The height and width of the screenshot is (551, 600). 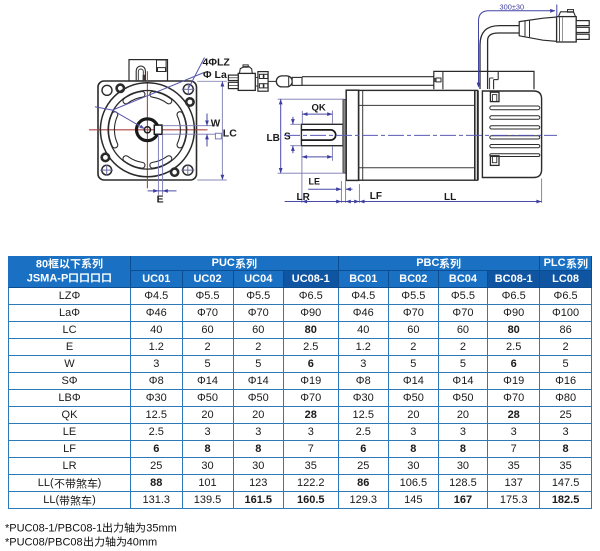 What do you see at coordinates (319, 108) in the screenshot?
I see `svg-text: QK` at bounding box center [319, 108].